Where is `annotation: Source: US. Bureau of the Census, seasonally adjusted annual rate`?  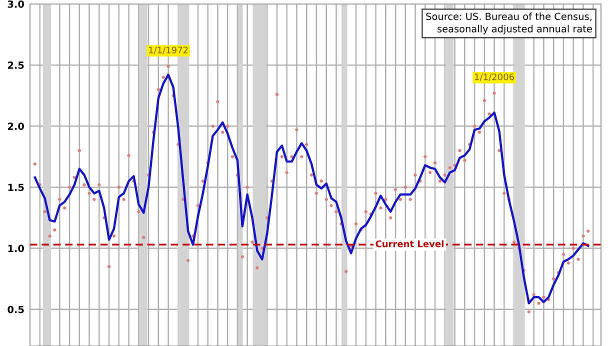 annotation: Source: US. Bureau of the Census, seasonally adjusted annual rate is located at coordinates (509, 23).